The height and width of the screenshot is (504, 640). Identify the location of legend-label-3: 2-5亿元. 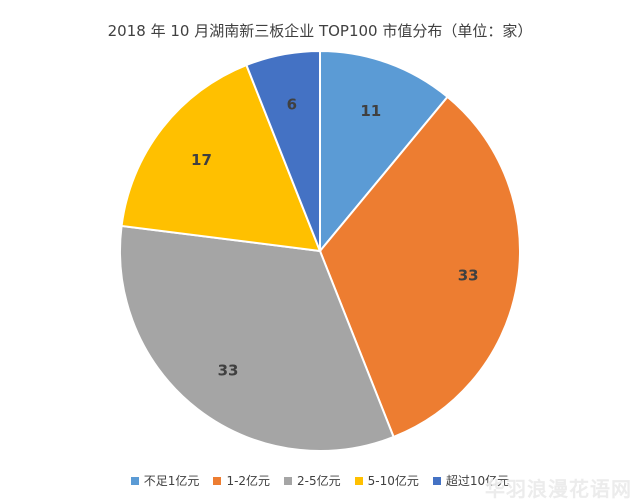
(319, 481).